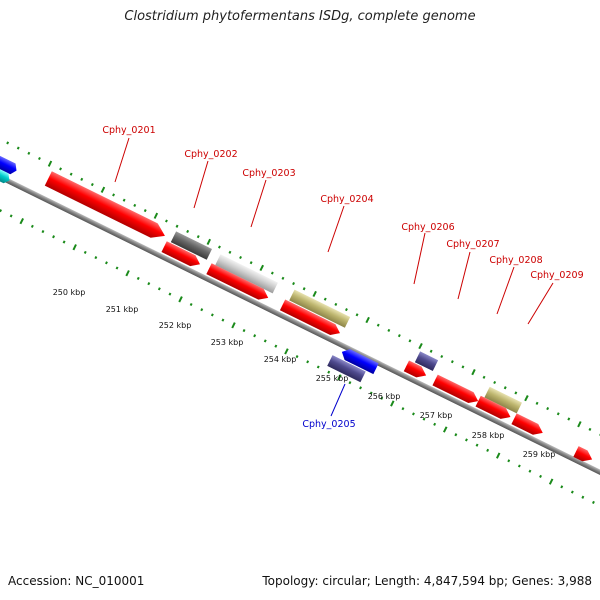 Image resolution: width=600 pixels, height=600 pixels. I want to click on gene-red-0208b, so click(494, 409).